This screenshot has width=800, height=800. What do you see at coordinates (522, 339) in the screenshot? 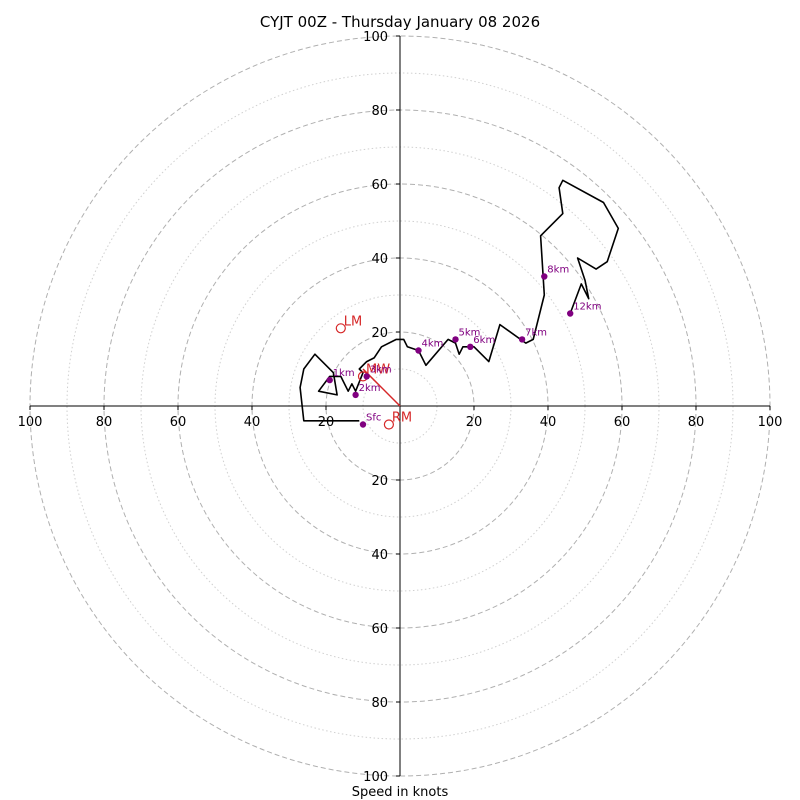
I see `level-marker-7km` at bounding box center [522, 339].